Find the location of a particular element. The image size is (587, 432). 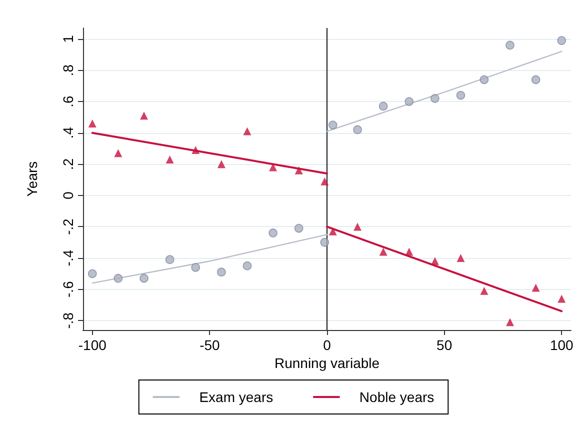

legend-label: Noble years is located at coordinates (396, 397).